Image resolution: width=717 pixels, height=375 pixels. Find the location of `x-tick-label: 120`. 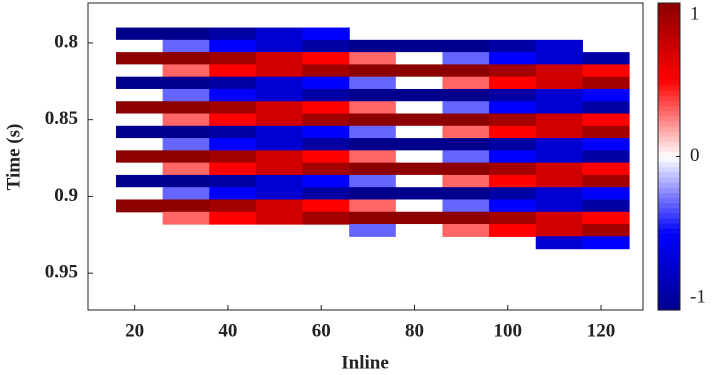

x-tick-label: 120 is located at coordinates (601, 330).